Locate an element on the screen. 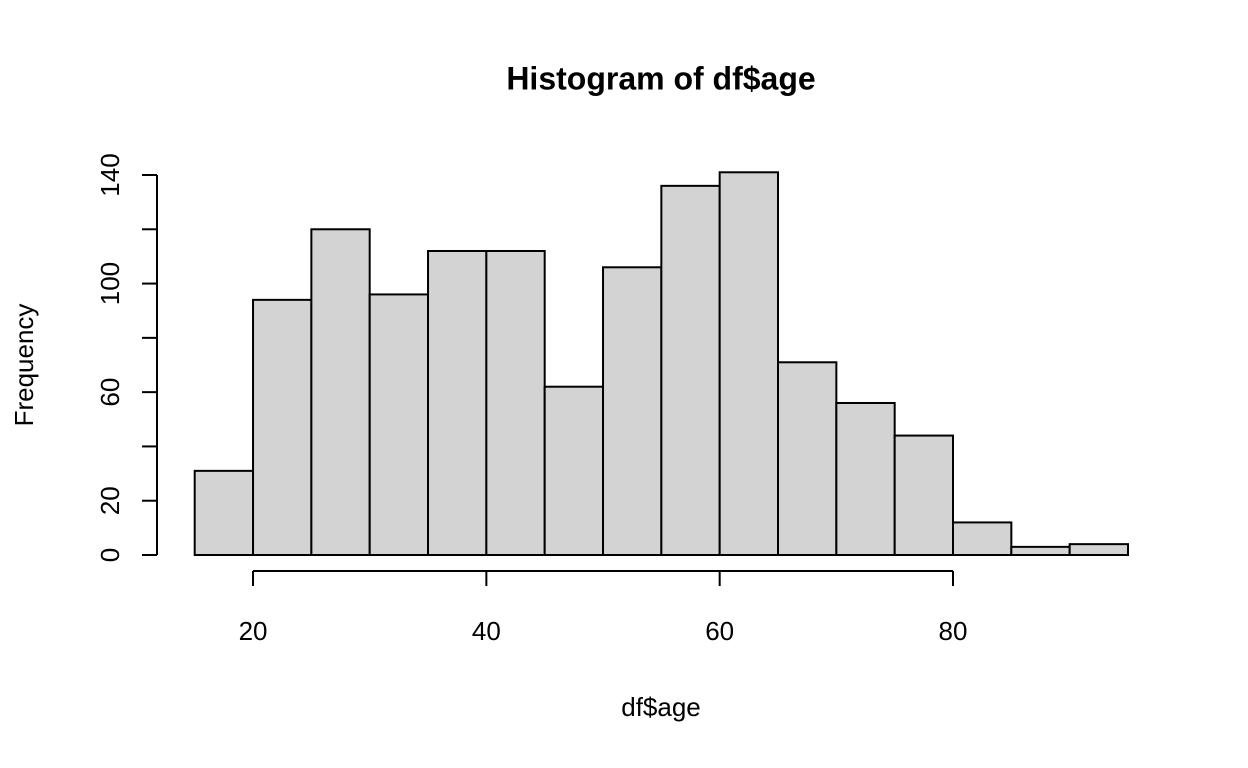 Image resolution: width=1248 pixels, height=768 pixels. y-tick-label: 20 is located at coordinates (110, 500).